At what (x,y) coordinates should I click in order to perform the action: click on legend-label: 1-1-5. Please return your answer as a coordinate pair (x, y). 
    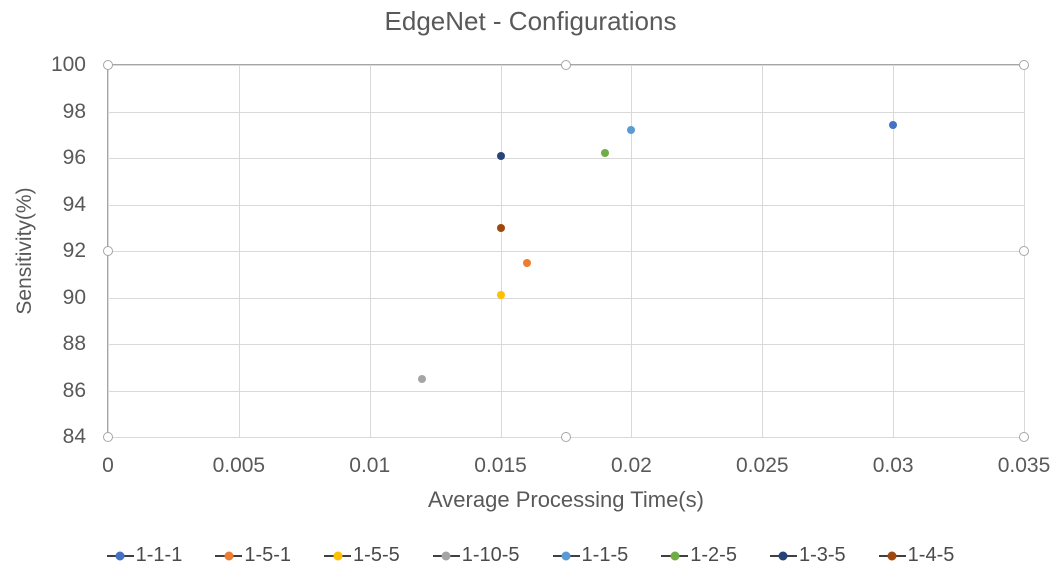
    Looking at the image, I should click on (605, 555).